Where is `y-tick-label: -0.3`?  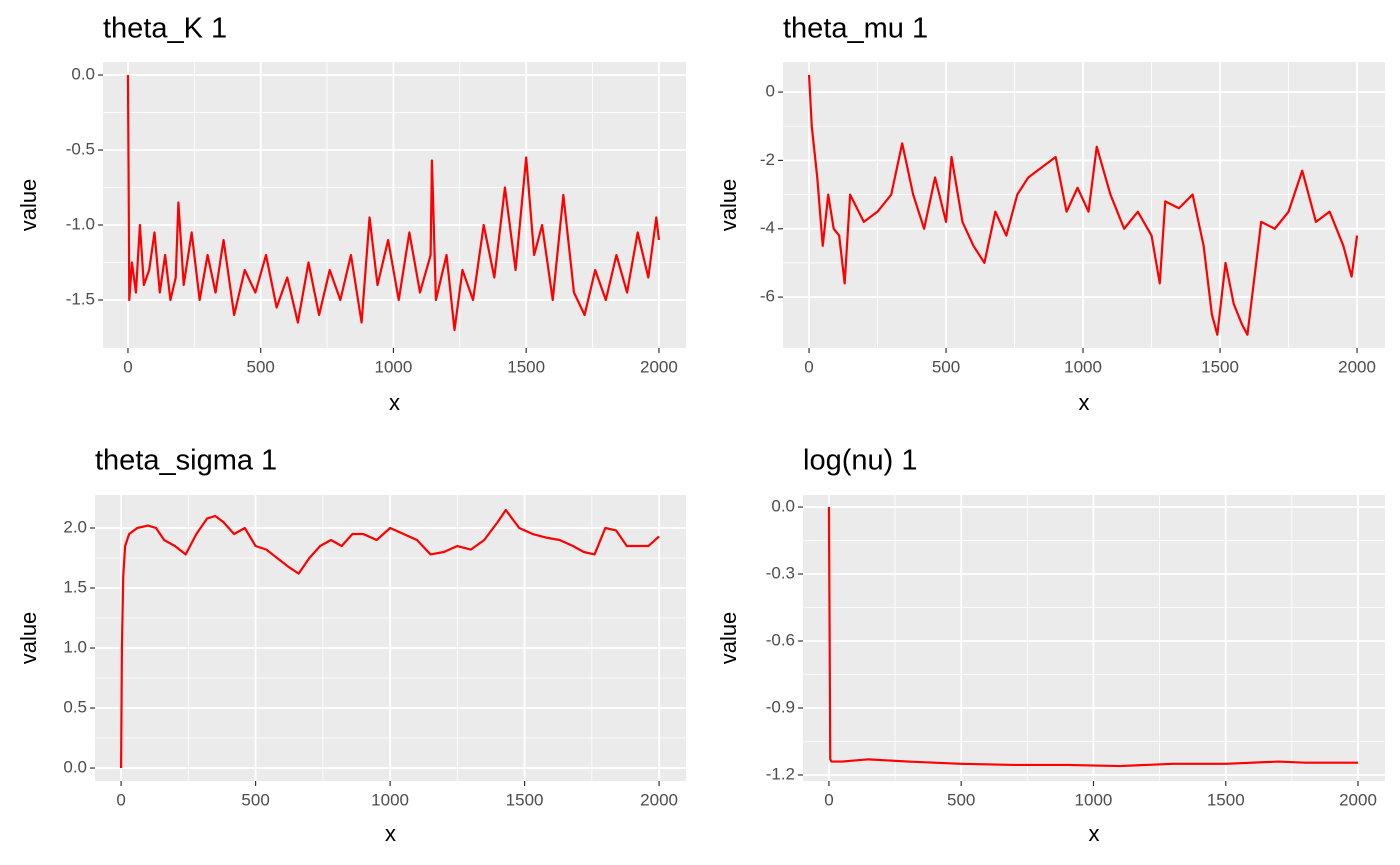 y-tick-label: -0.3 is located at coordinates (780, 573).